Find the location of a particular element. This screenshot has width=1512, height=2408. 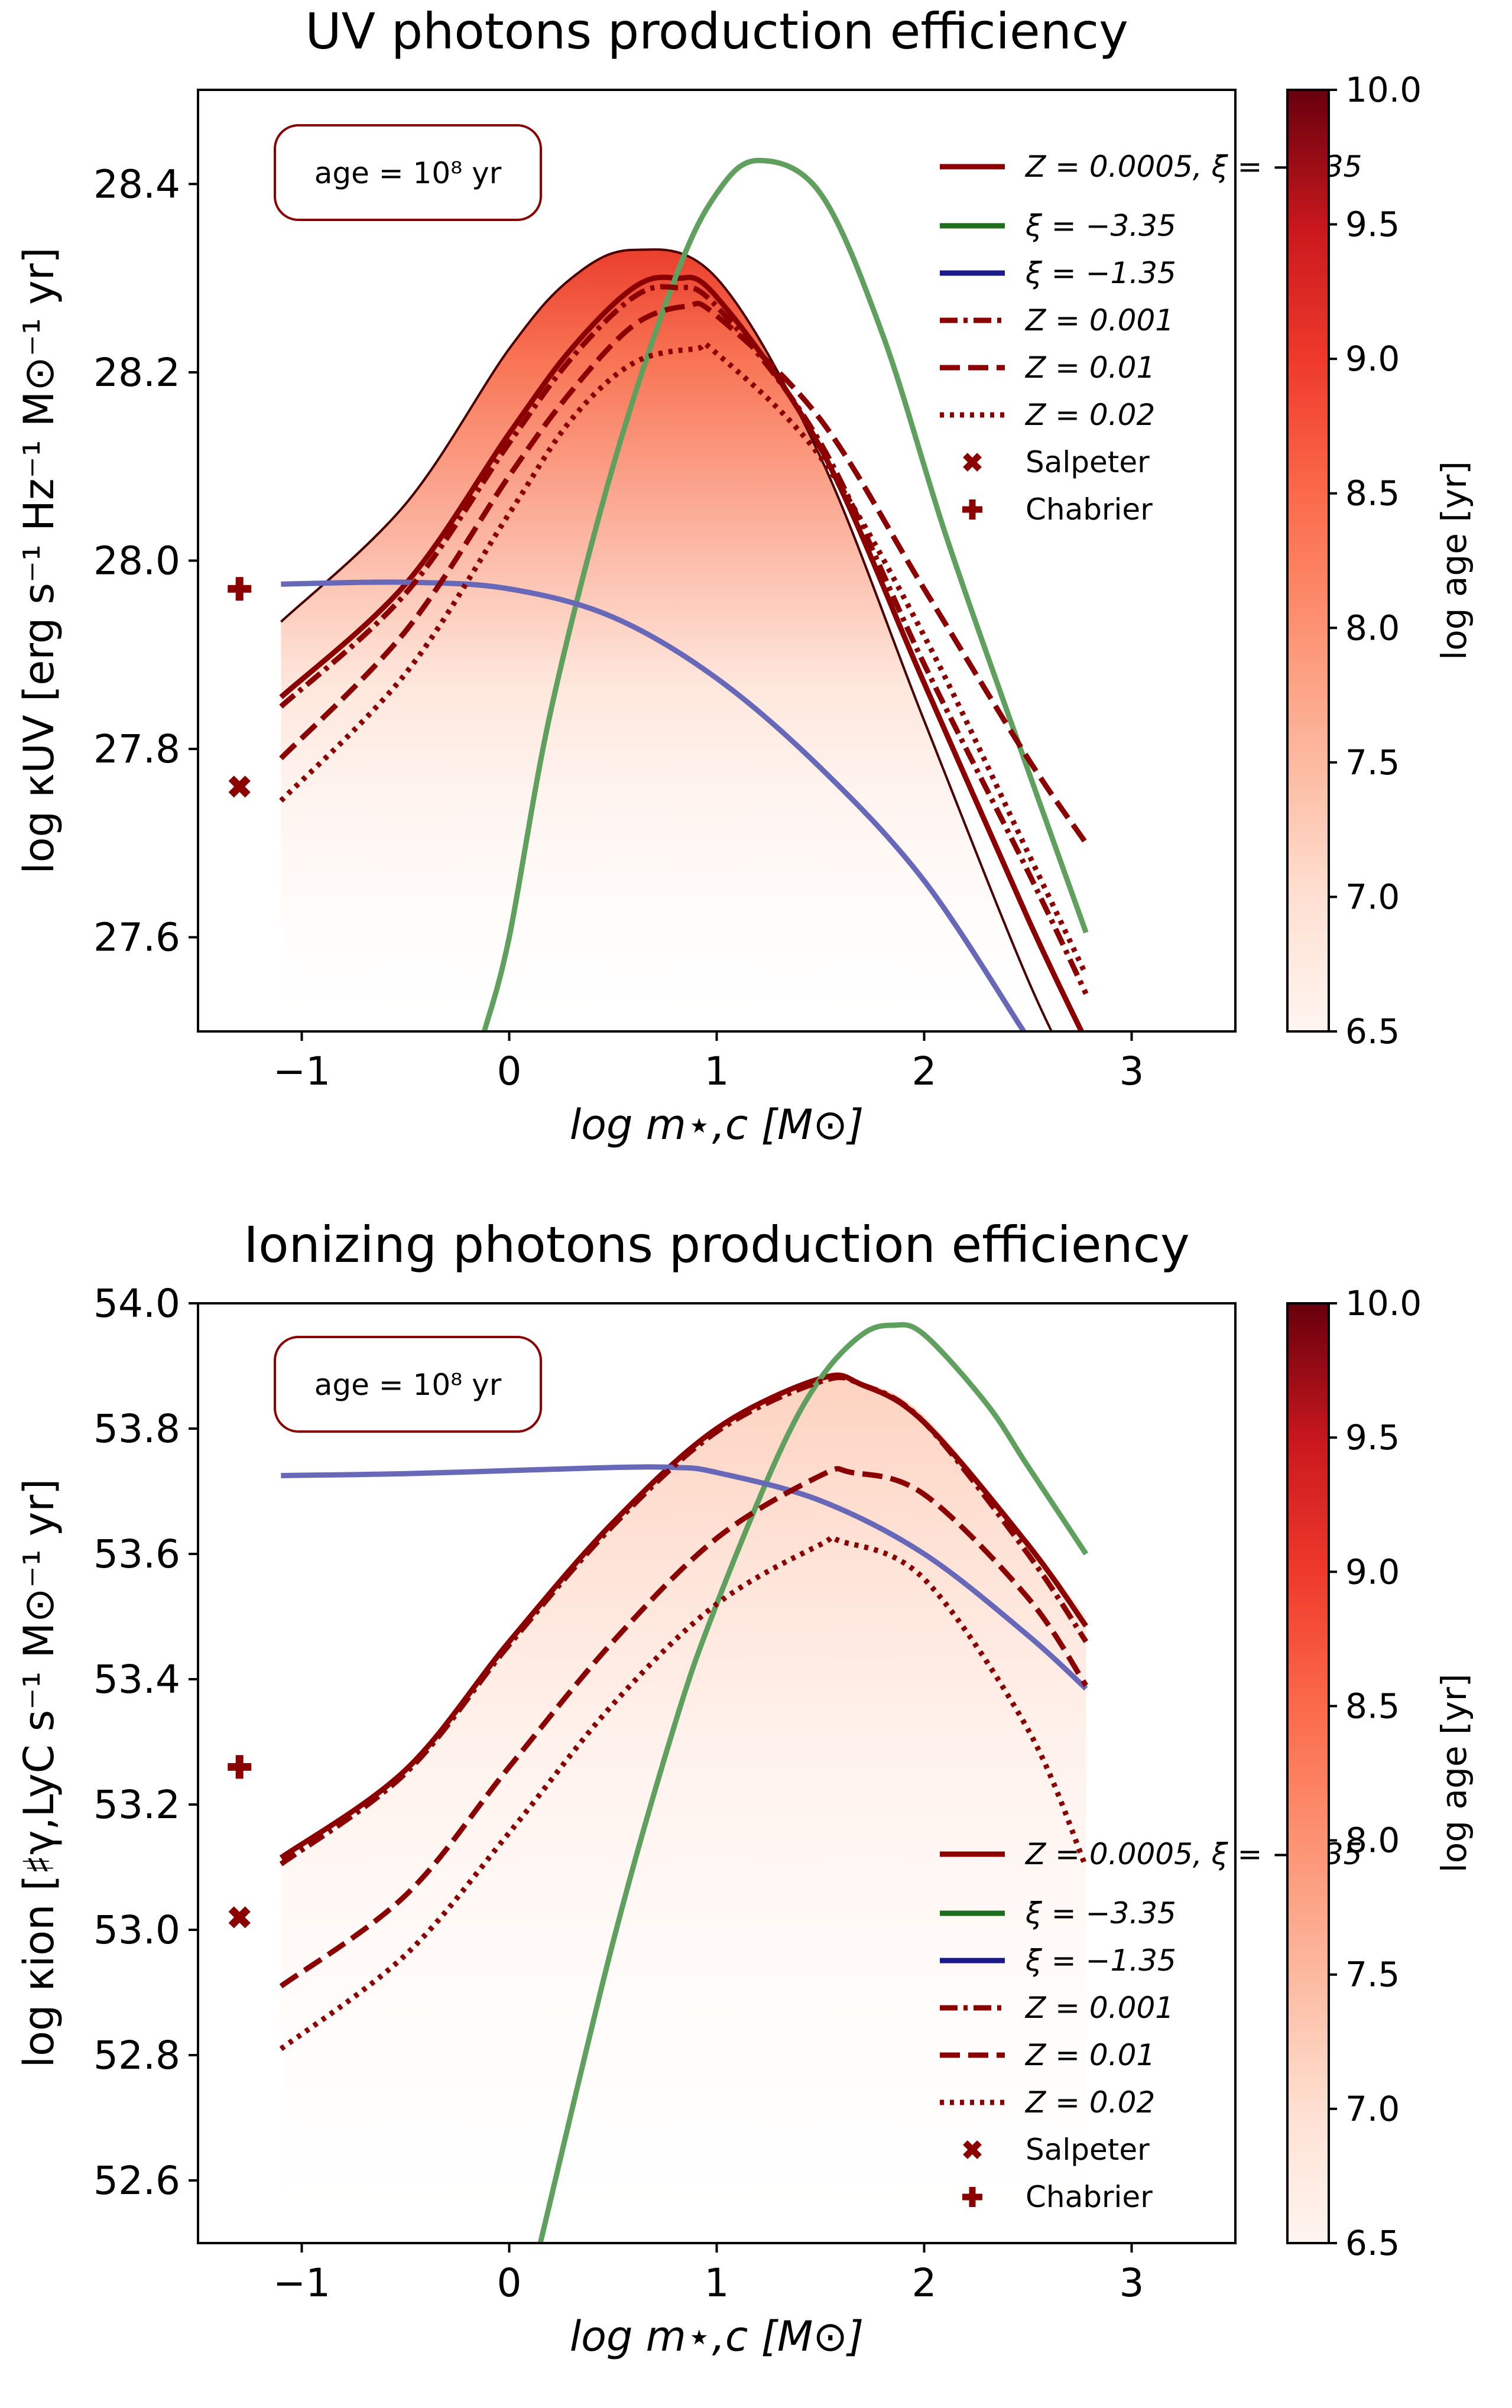

y-axis-label: log κion [♯γ,LyC s⁻¹ M⊙⁻¹ yr] is located at coordinates (39, 1773).